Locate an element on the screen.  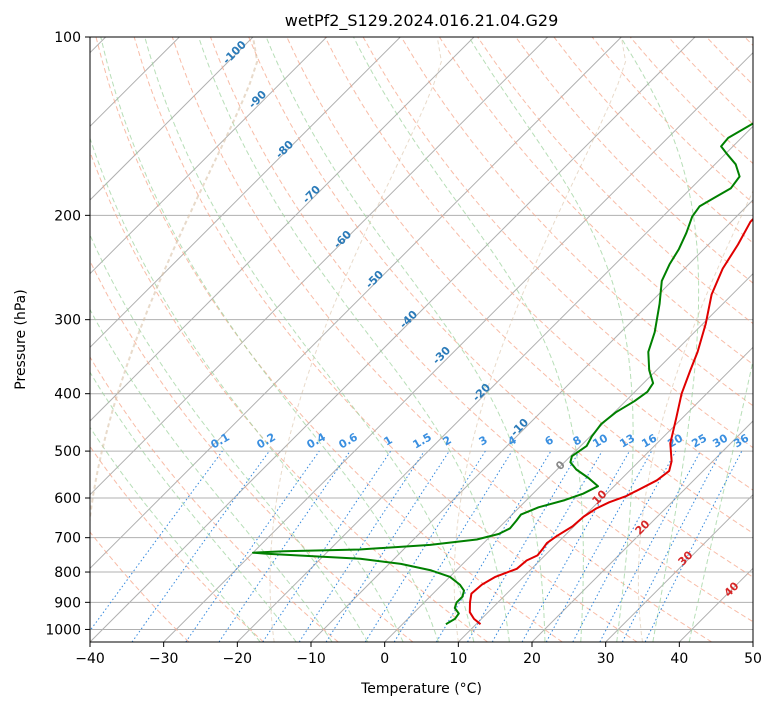
x-tick-label: −10 is located at coordinates (311, 659).